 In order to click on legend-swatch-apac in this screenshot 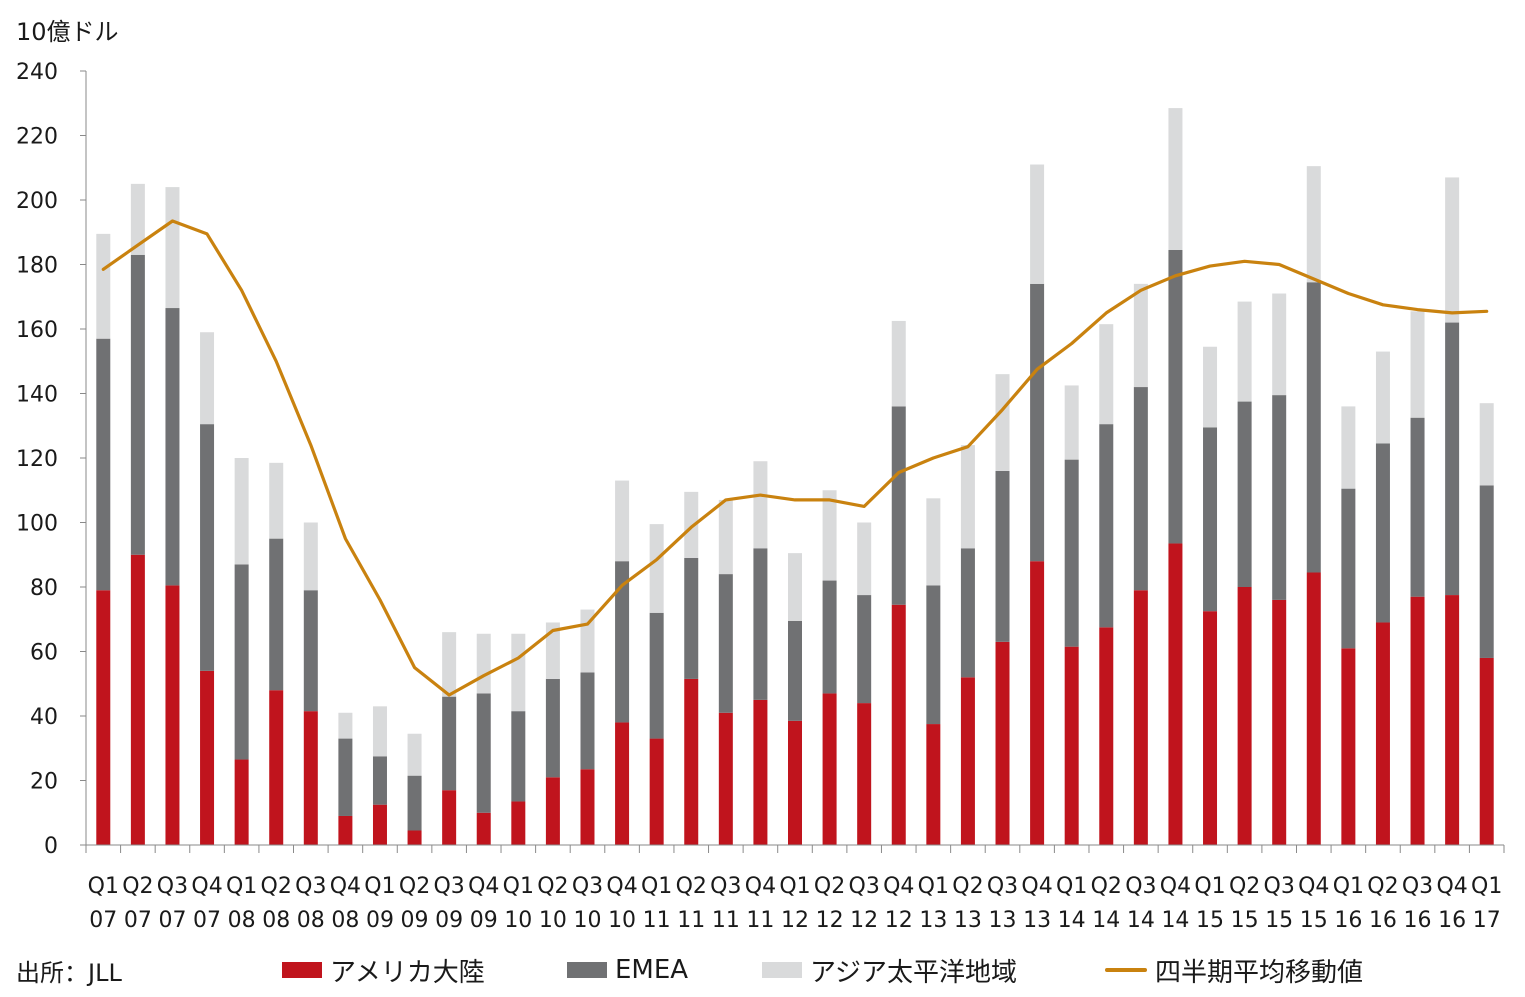, I will do `click(782, 970)`.